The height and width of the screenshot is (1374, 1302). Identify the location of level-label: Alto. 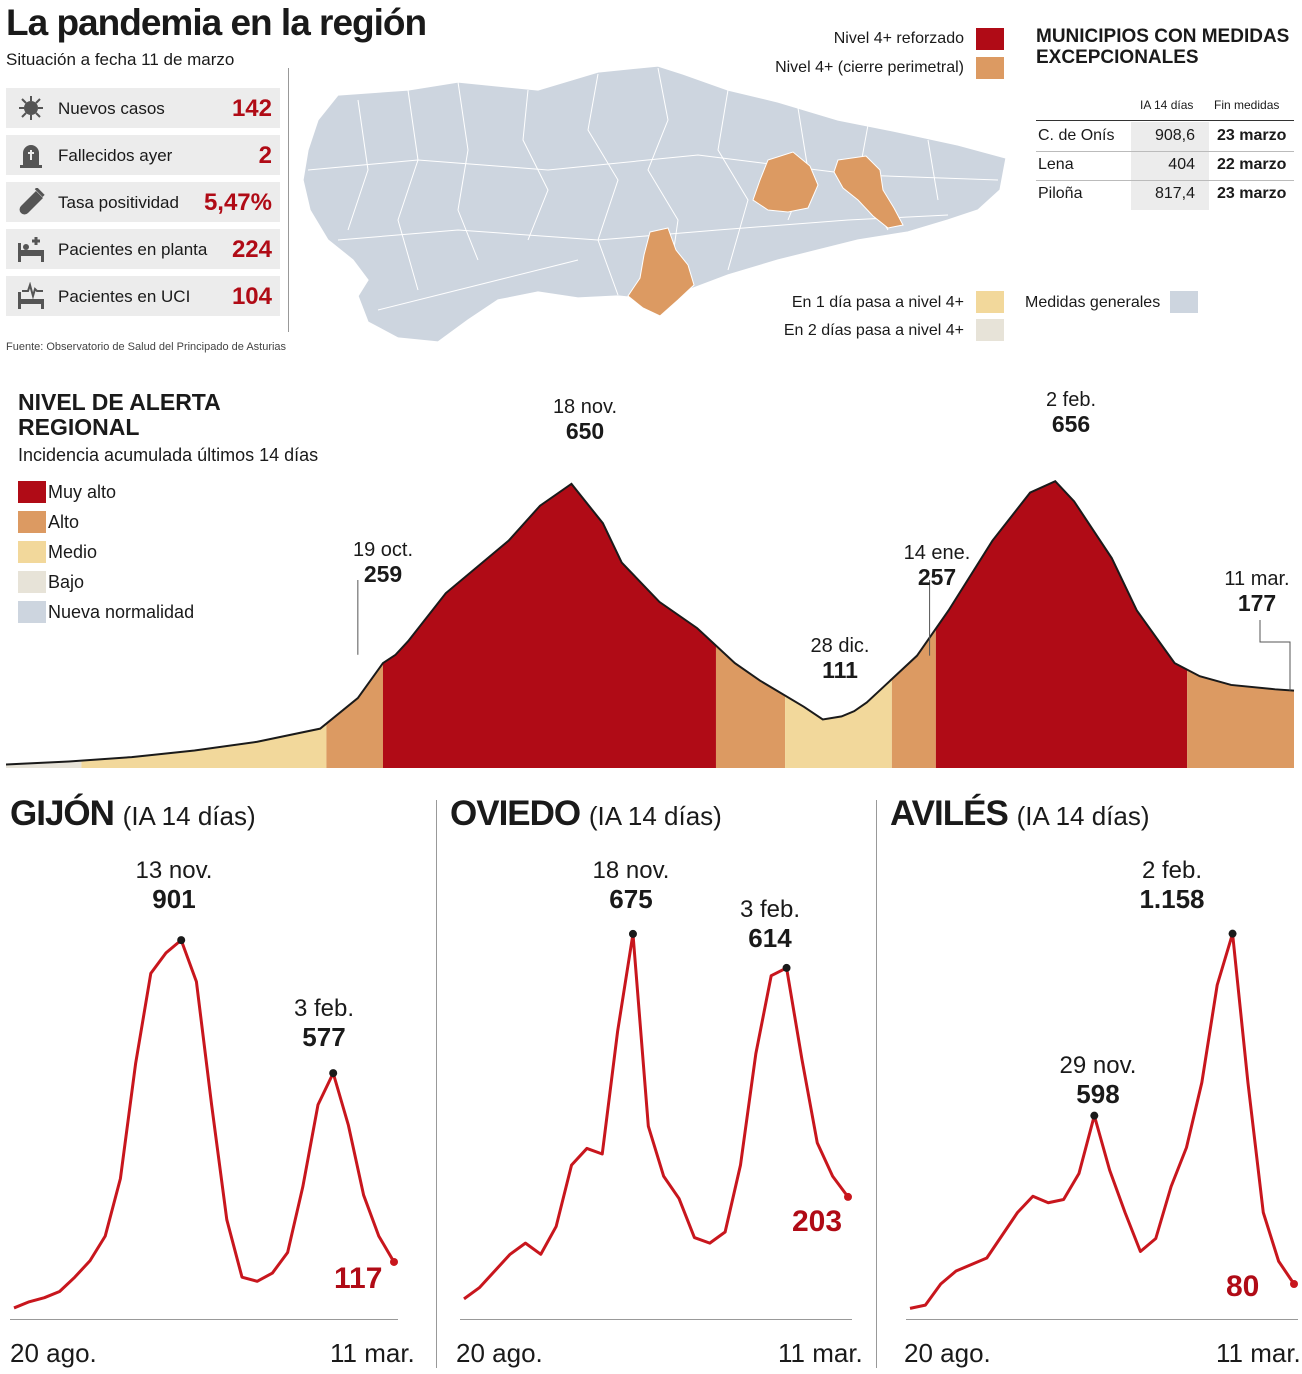
(64, 522).